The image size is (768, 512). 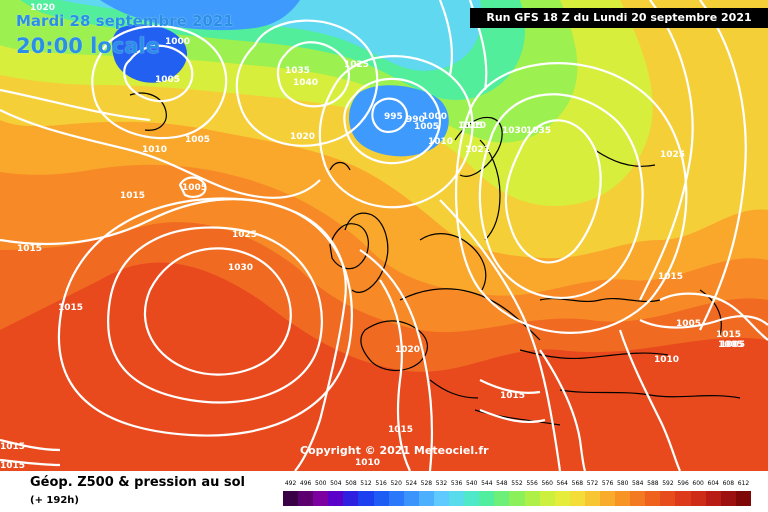 What do you see at coordinates (562, 483) in the screenshot?
I see `scale-label: 564` at bounding box center [562, 483].